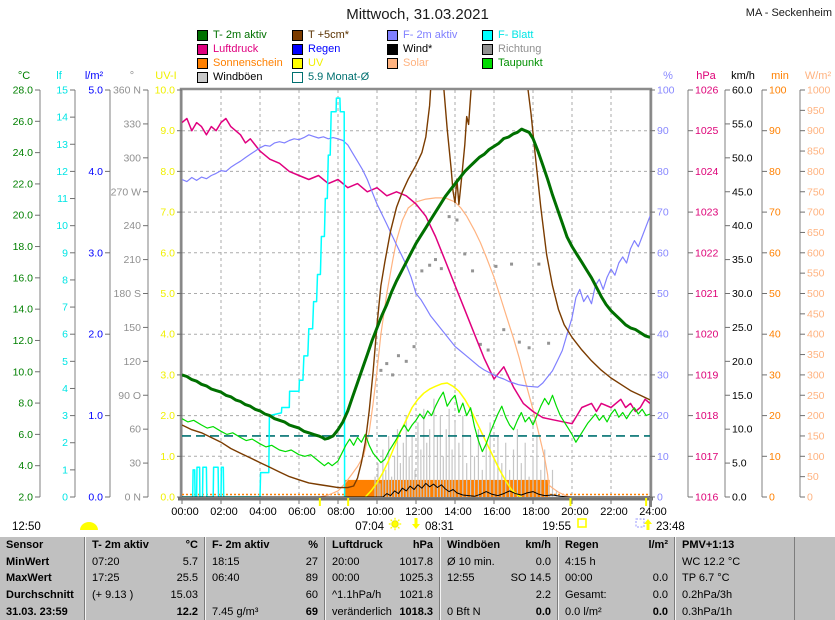  Describe the element at coordinates (126, 192) in the screenshot. I see `svg-text: 270 W` at that location.